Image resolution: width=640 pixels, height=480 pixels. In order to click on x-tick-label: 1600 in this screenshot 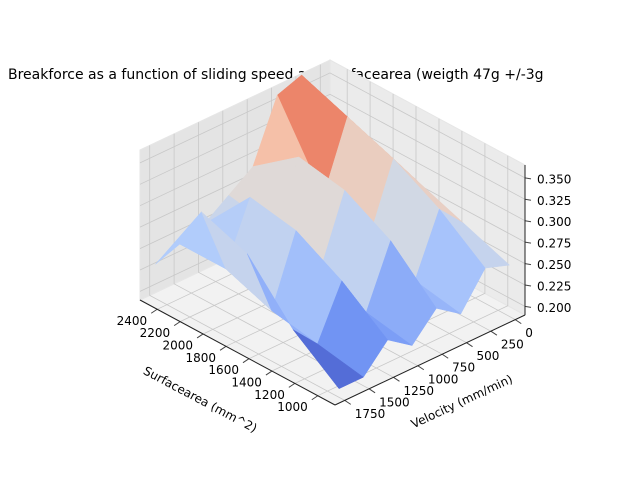, I will do `click(223, 370)`.